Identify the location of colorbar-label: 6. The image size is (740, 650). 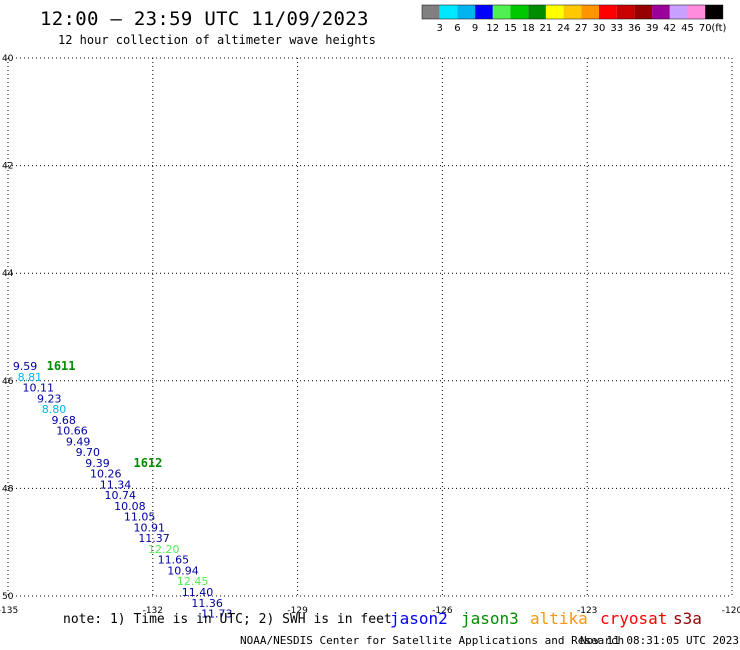
(457, 28).